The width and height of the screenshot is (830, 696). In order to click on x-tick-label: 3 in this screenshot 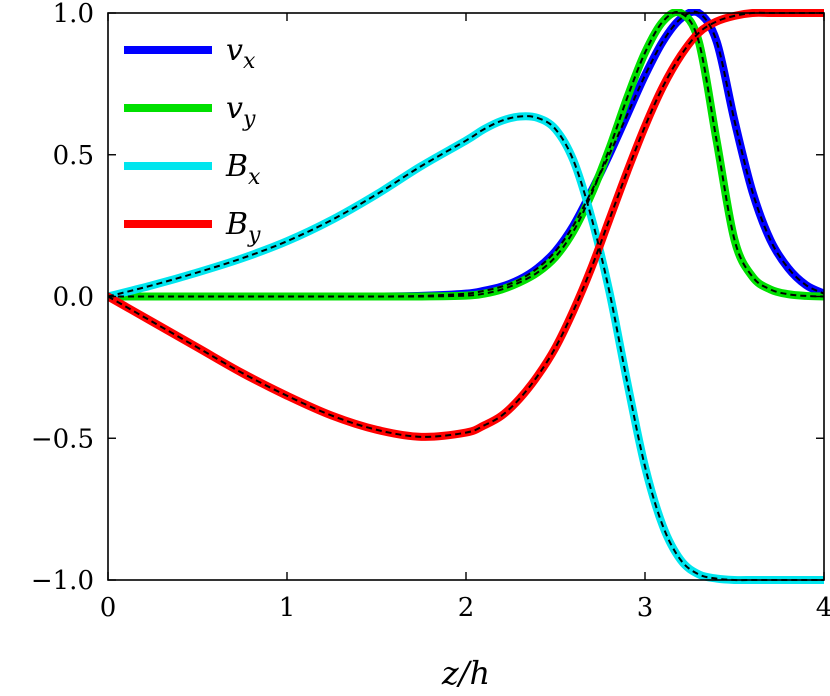, I will do `click(645, 608)`.